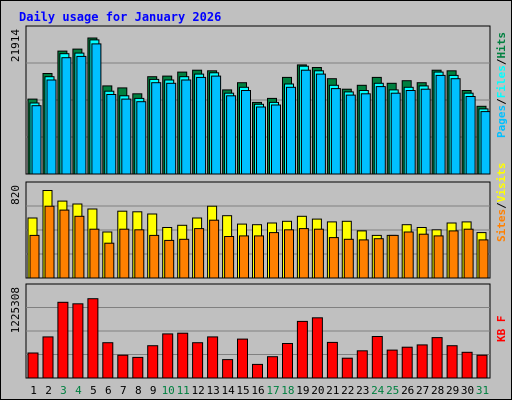 This screenshot has width=512, height=400. What do you see at coordinates (482, 390) in the screenshot?
I see `x-tick-label: 31` at bounding box center [482, 390].